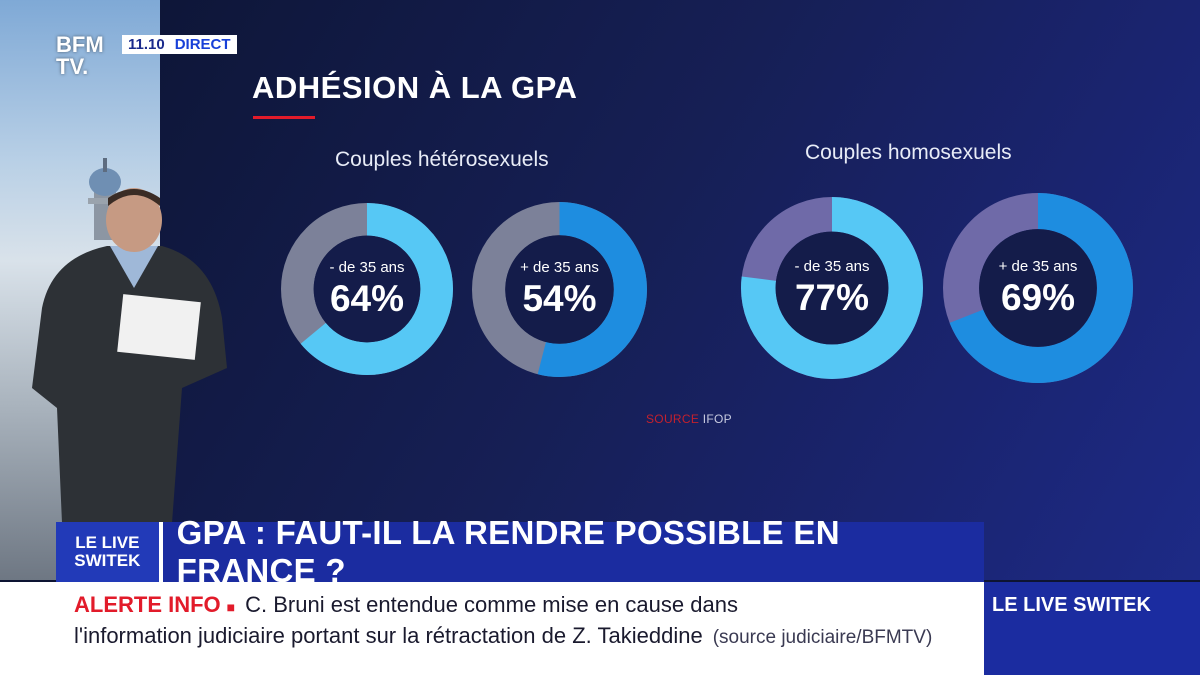  I want to click on live-indicator: 11.10 DIRECT, so click(179, 44).